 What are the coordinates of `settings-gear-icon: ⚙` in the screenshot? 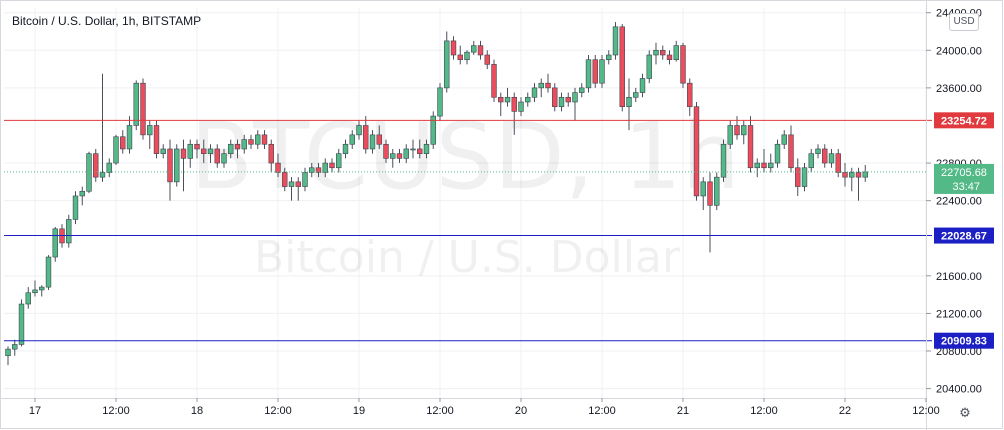 It's located at (965, 413).